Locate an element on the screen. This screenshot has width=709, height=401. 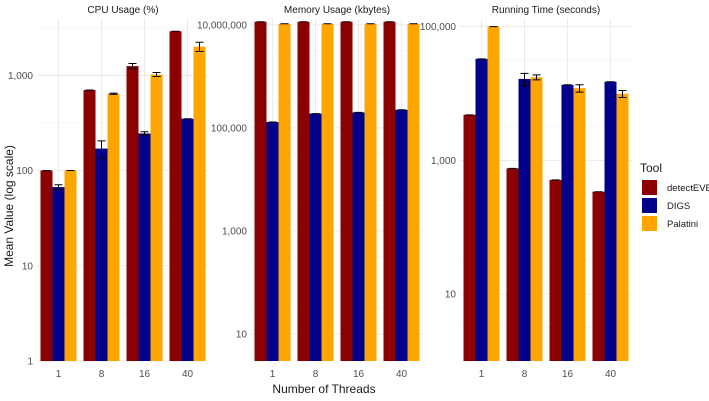
legend-swatch-detecteve is located at coordinates (649, 187).